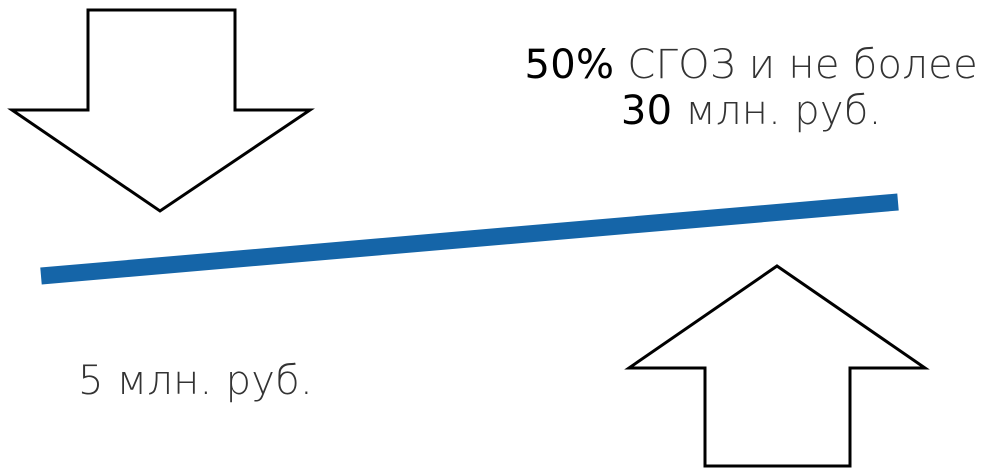  I want to click on lower-limit-label: 5 млн. руб., so click(196, 381).